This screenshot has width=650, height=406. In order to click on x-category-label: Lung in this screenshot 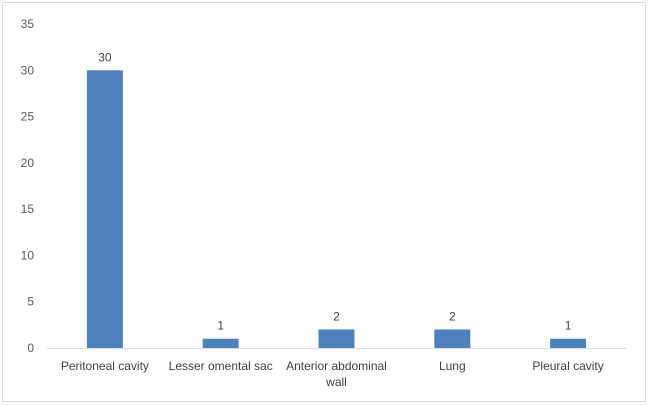, I will do `click(452, 366)`.